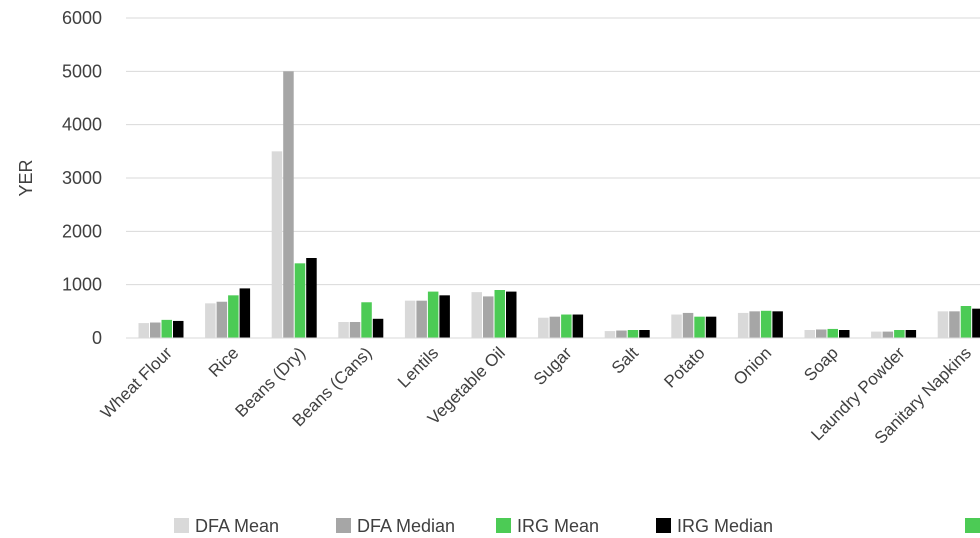 The width and height of the screenshot is (980, 538). What do you see at coordinates (97, 338) in the screenshot?
I see `y-tick-label: 0` at bounding box center [97, 338].